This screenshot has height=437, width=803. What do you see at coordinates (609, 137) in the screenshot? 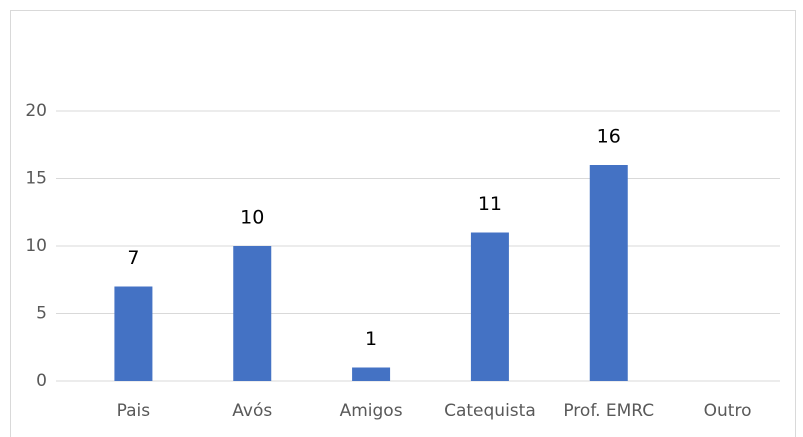
I see `data-label: 16` at bounding box center [609, 137].